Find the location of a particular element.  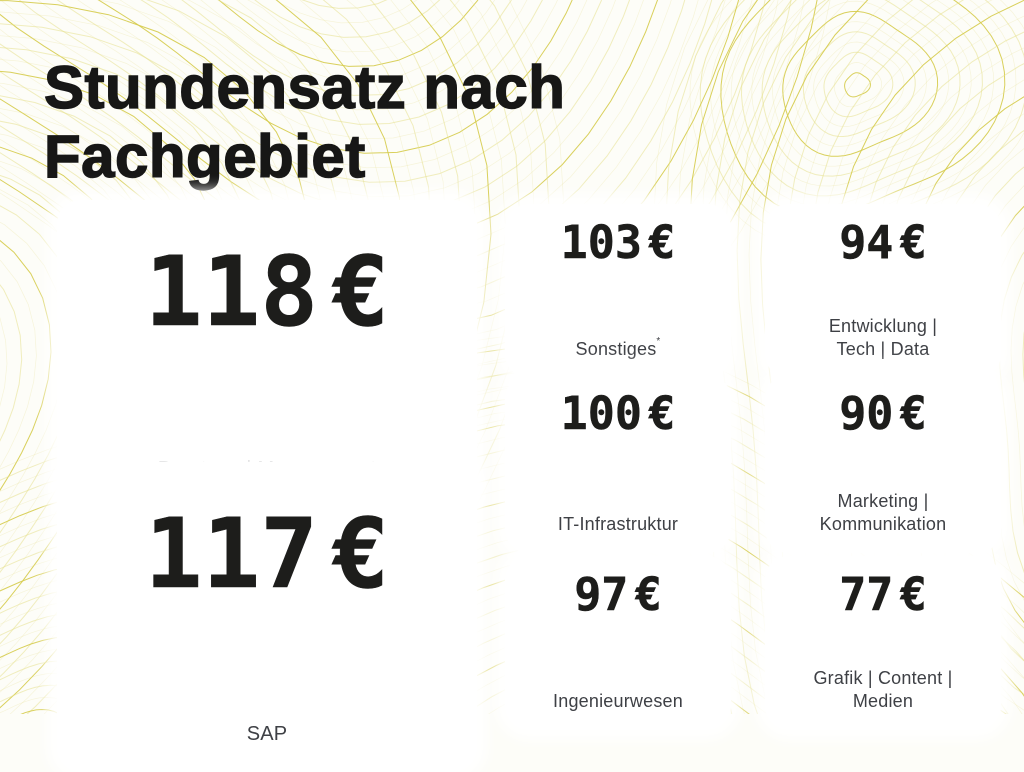

rate-value: 90 € is located at coordinates (883, 414).